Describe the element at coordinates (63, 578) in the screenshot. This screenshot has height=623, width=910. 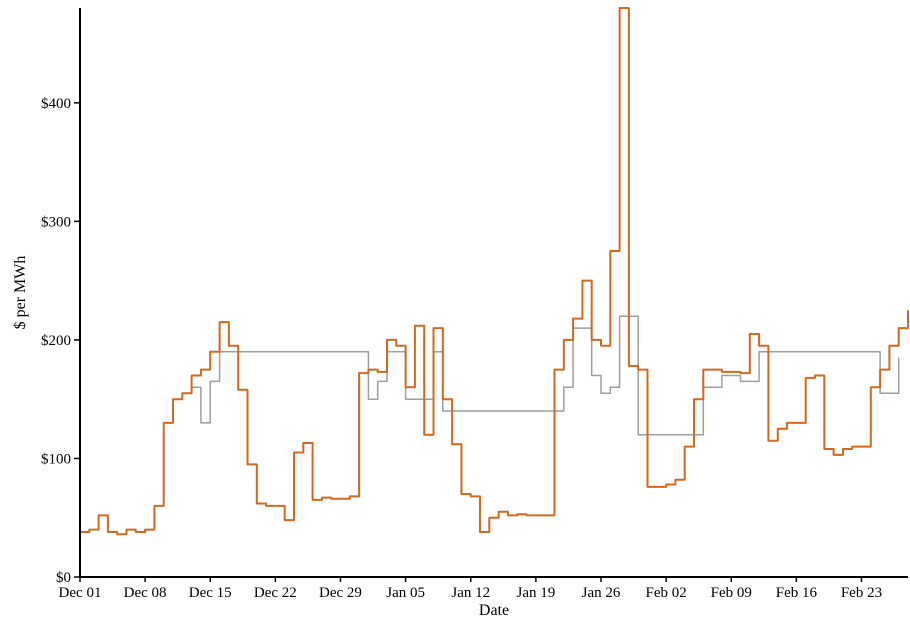
I see `y-tick-label: $0` at that location.